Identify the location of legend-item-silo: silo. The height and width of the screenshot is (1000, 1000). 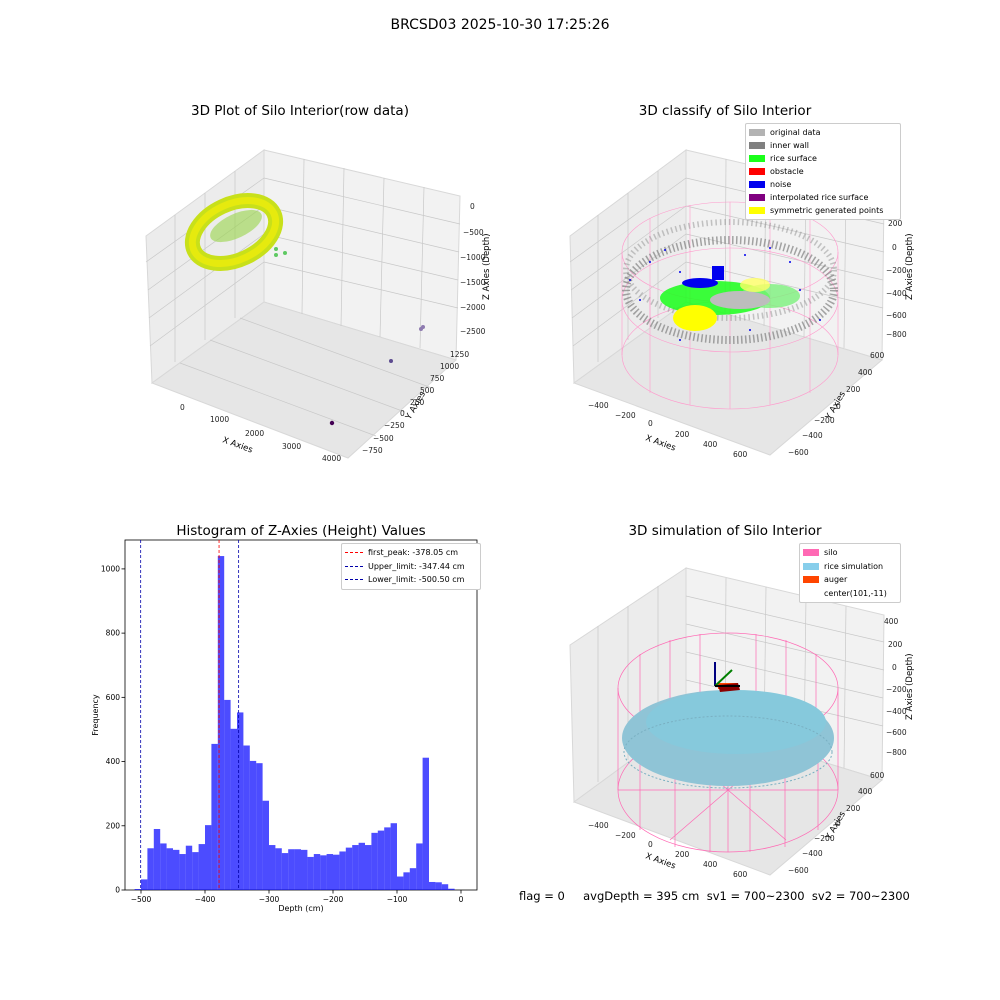
(850, 553).